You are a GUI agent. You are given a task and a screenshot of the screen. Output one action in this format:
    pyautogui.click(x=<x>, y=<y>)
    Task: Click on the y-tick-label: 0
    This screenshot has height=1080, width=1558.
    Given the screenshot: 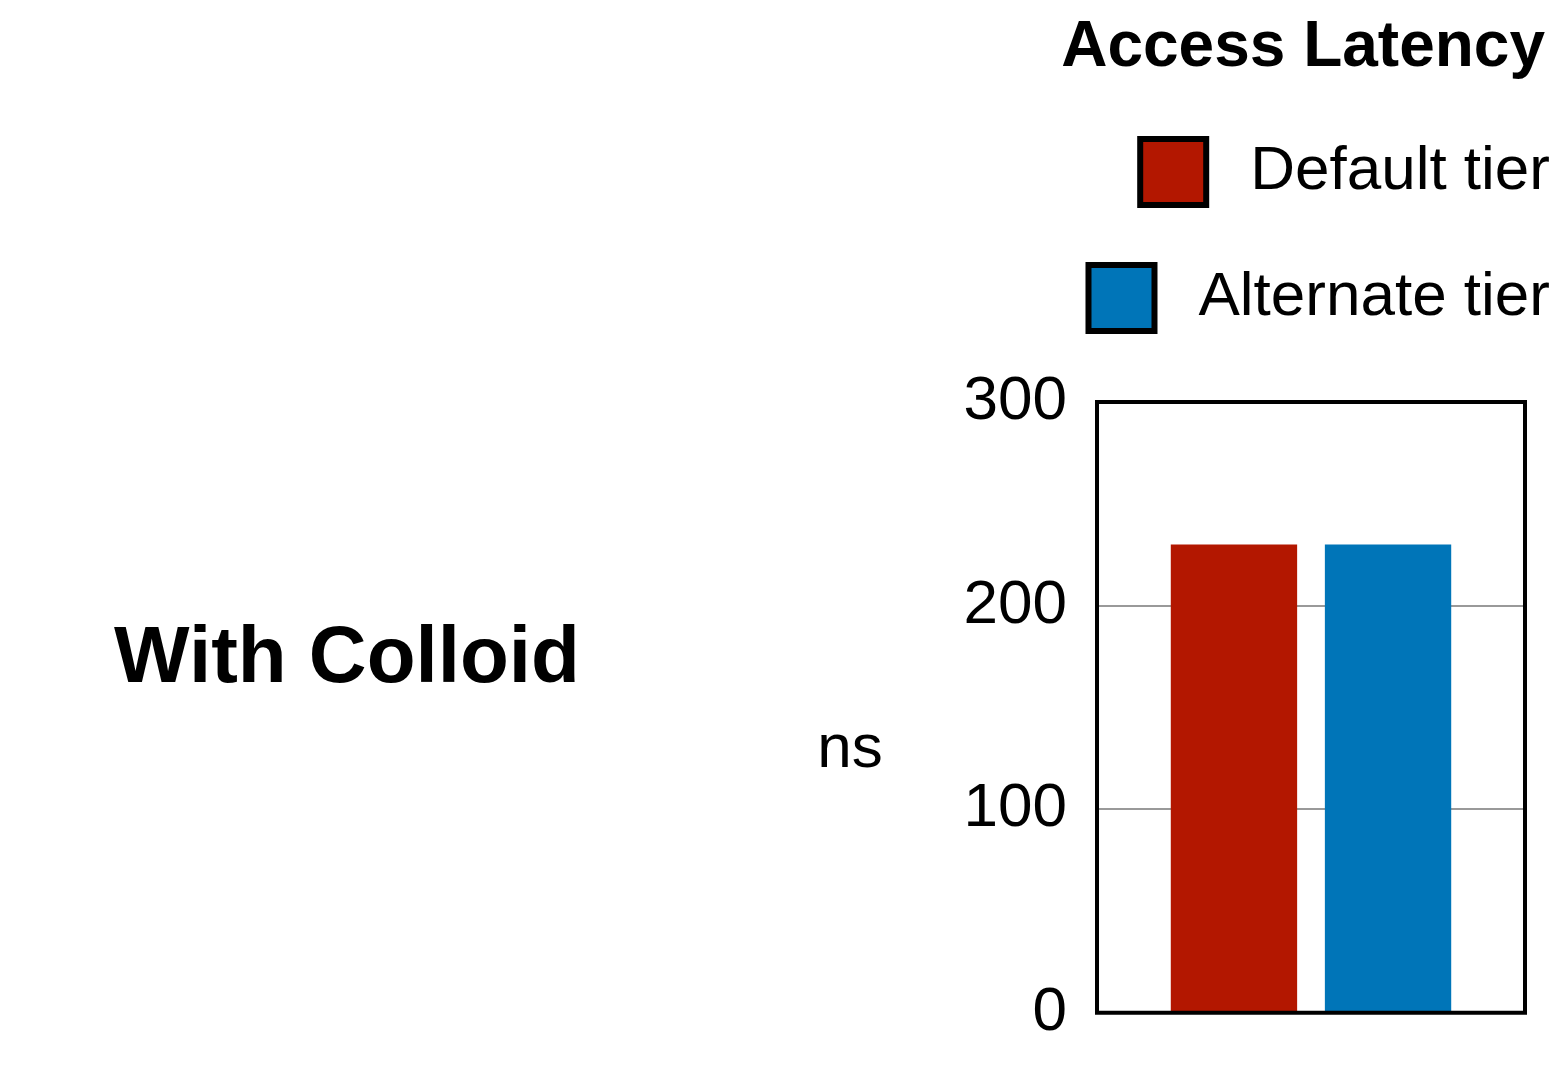 What is the action you would take?
    pyautogui.click(x=1049, y=1008)
    